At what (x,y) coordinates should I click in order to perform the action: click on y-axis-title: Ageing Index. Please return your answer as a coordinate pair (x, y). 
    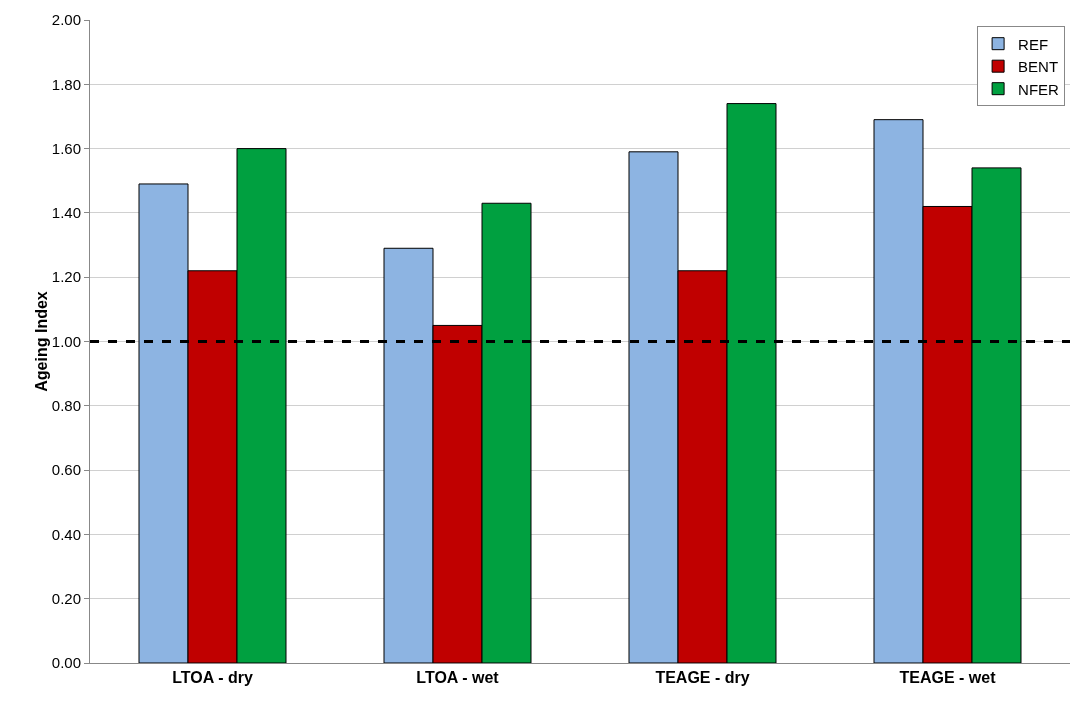
    Looking at the image, I should click on (41, 341).